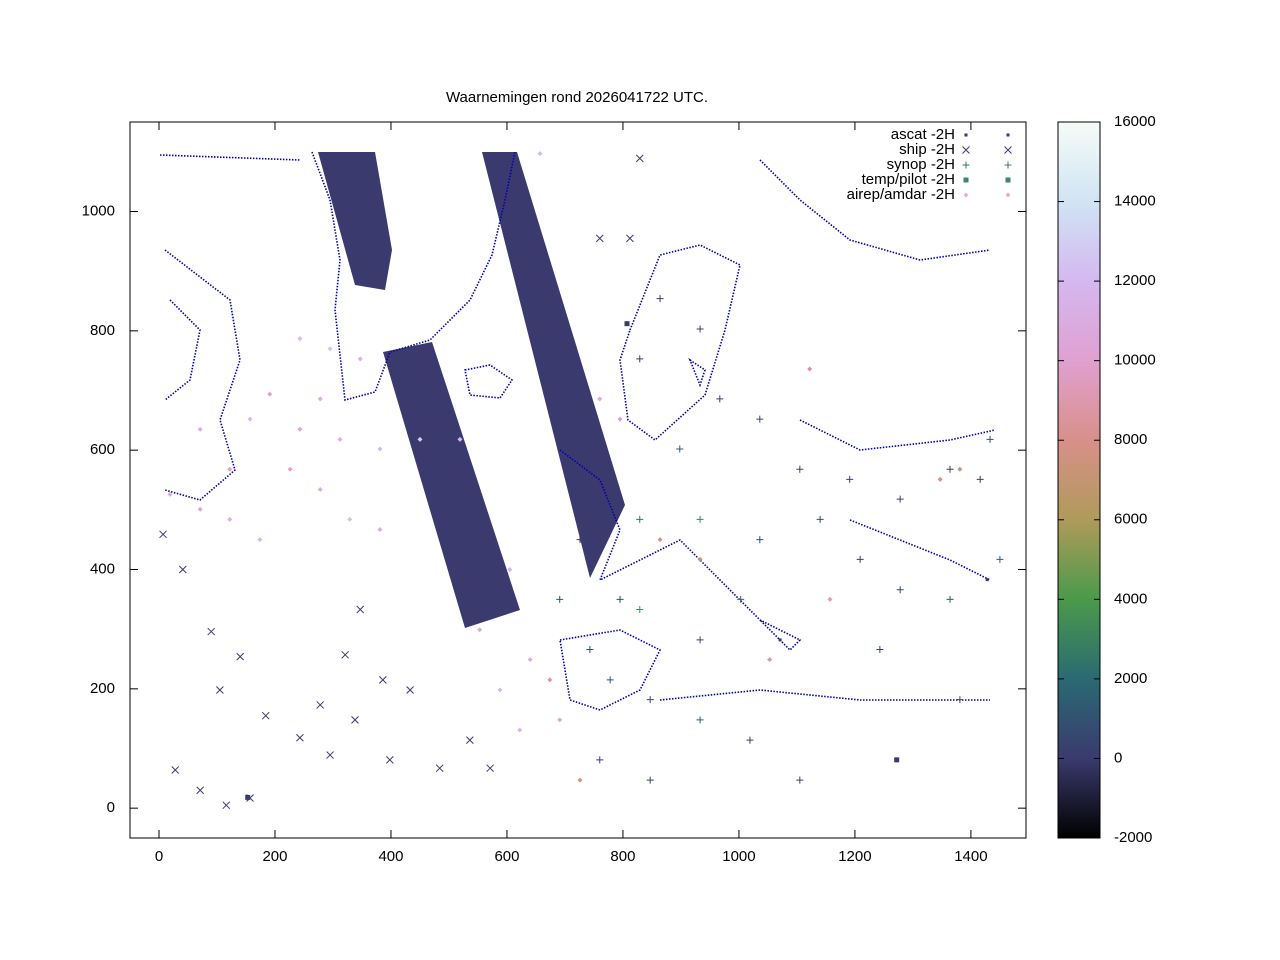  What do you see at coordinates (622, 856) in the screenshot?
I see `x-tick-label: 800` at bounding box center [622, 856].